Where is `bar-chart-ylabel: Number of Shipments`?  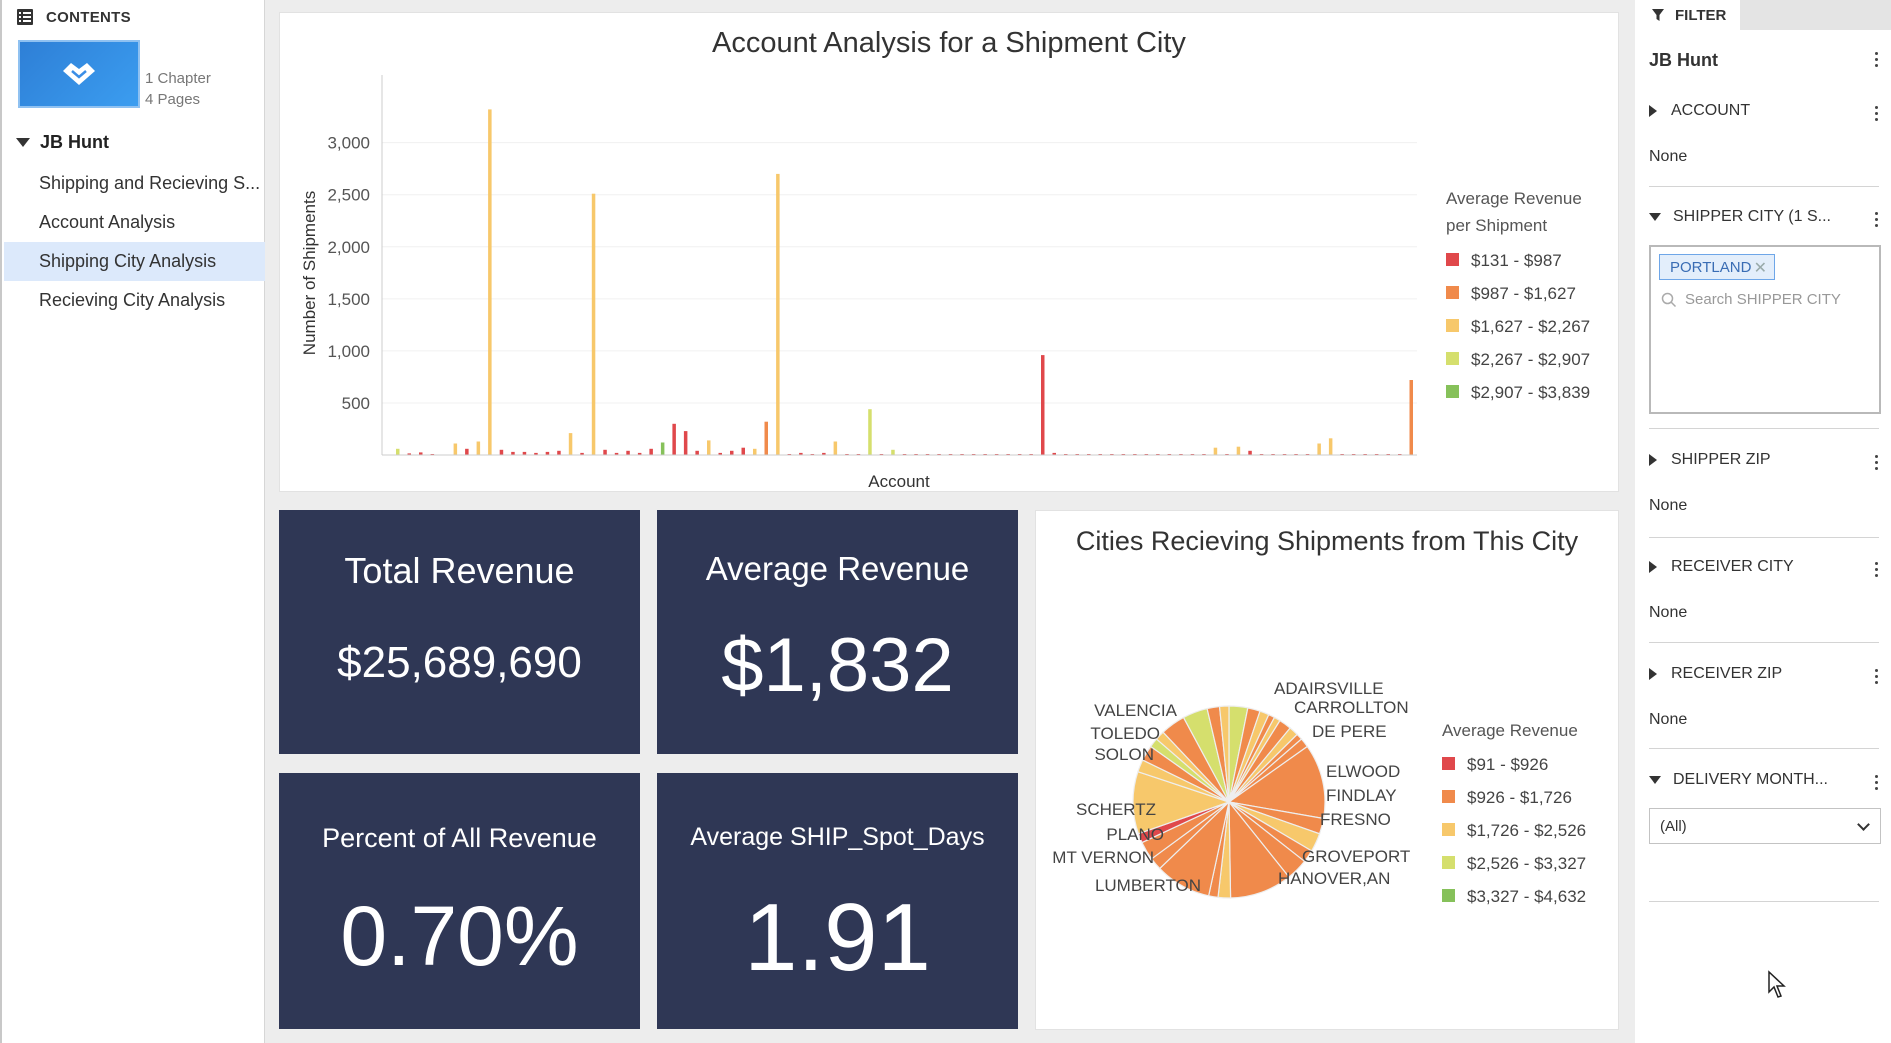
bar-chart-ylabel: Number of Shipments is located at coordinates (309, 273).